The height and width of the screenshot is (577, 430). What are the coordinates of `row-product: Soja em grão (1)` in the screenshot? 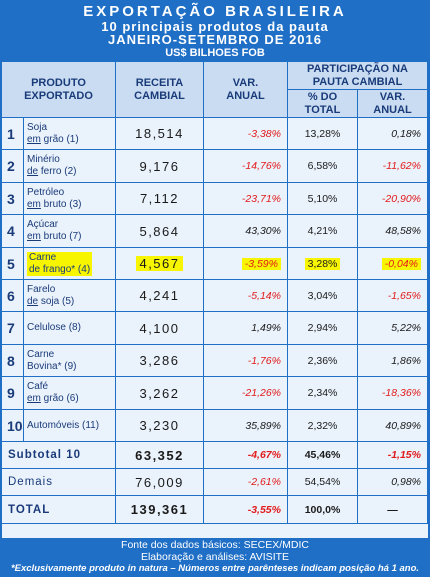 It's located at (70, 134).